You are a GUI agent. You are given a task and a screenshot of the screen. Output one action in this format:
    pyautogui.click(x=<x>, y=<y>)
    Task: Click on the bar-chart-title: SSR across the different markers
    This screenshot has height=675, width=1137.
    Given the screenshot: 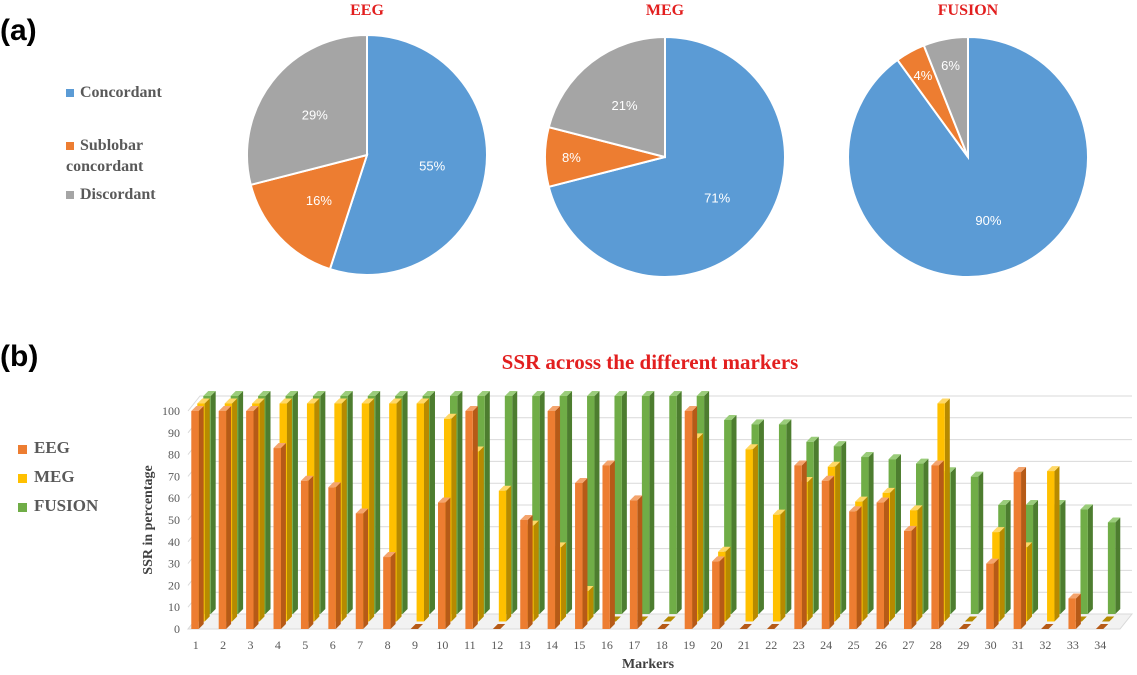 What is the action you would take?
    pyautogui.click(x=650, y=362)
    